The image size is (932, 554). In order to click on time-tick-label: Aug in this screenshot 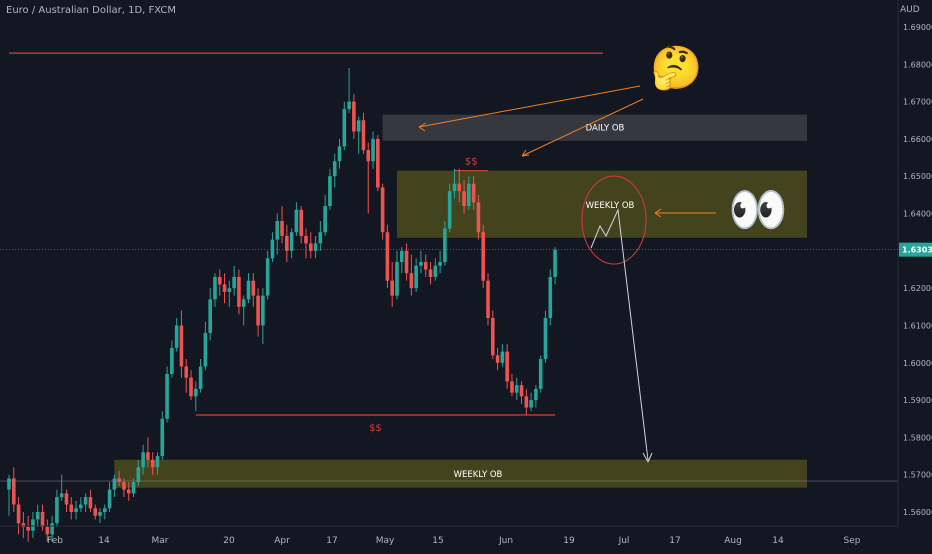, I will do `click(733, 541)`.